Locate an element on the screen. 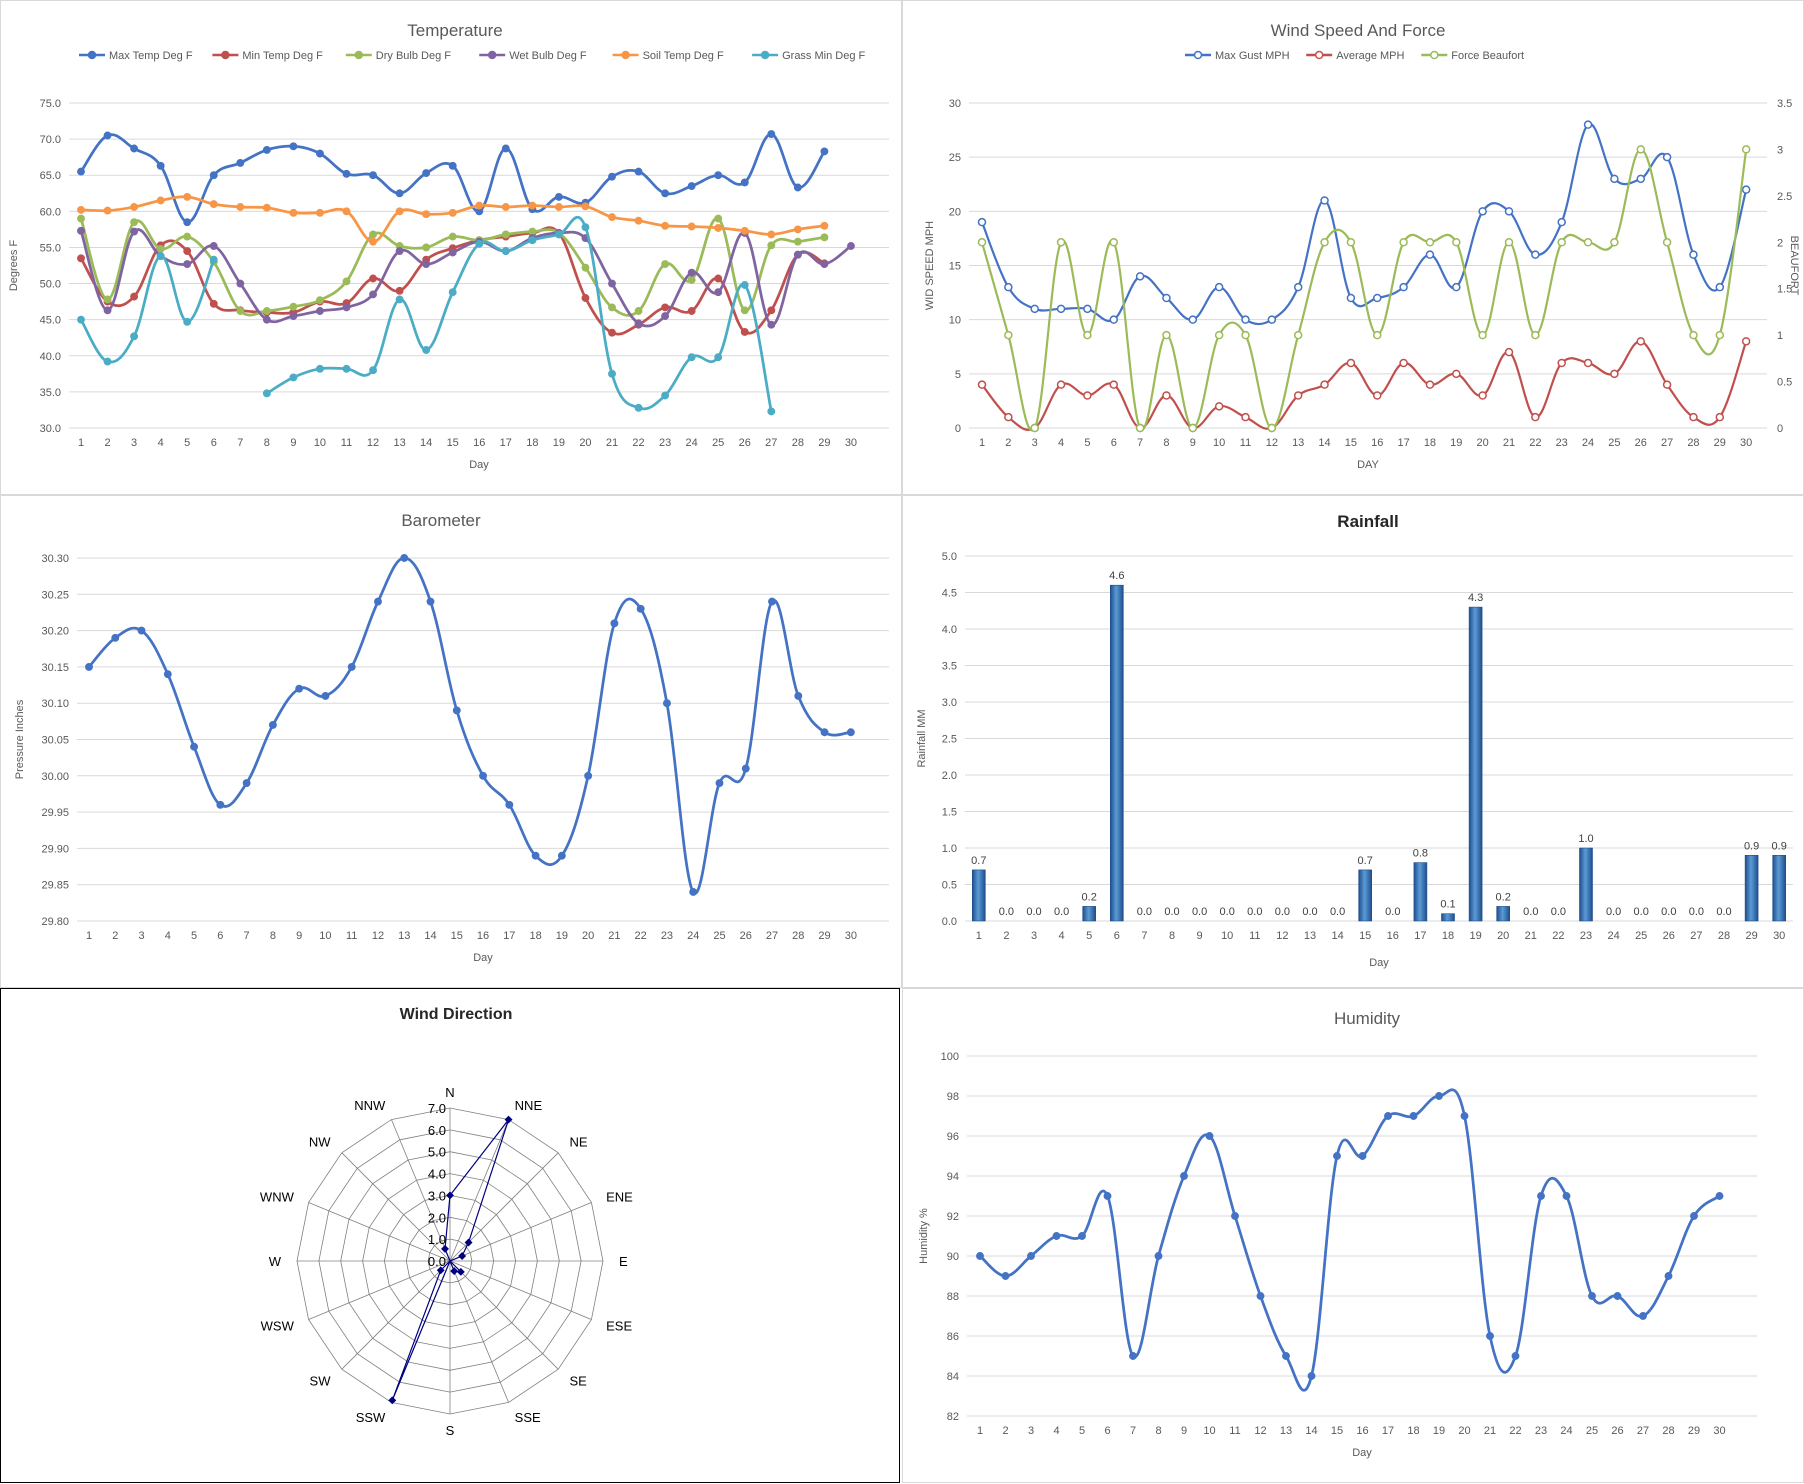  x-tick-label: 11 is located at coordinates (346, 443).